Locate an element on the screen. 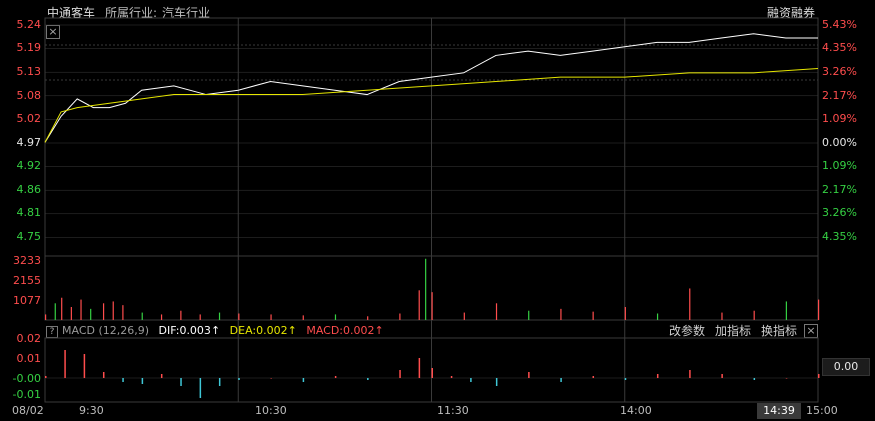 Image resolution: width=875 pixels, height=421 pixels. switch-indicator-button: 换指标 is located at coordinates (779, 331).